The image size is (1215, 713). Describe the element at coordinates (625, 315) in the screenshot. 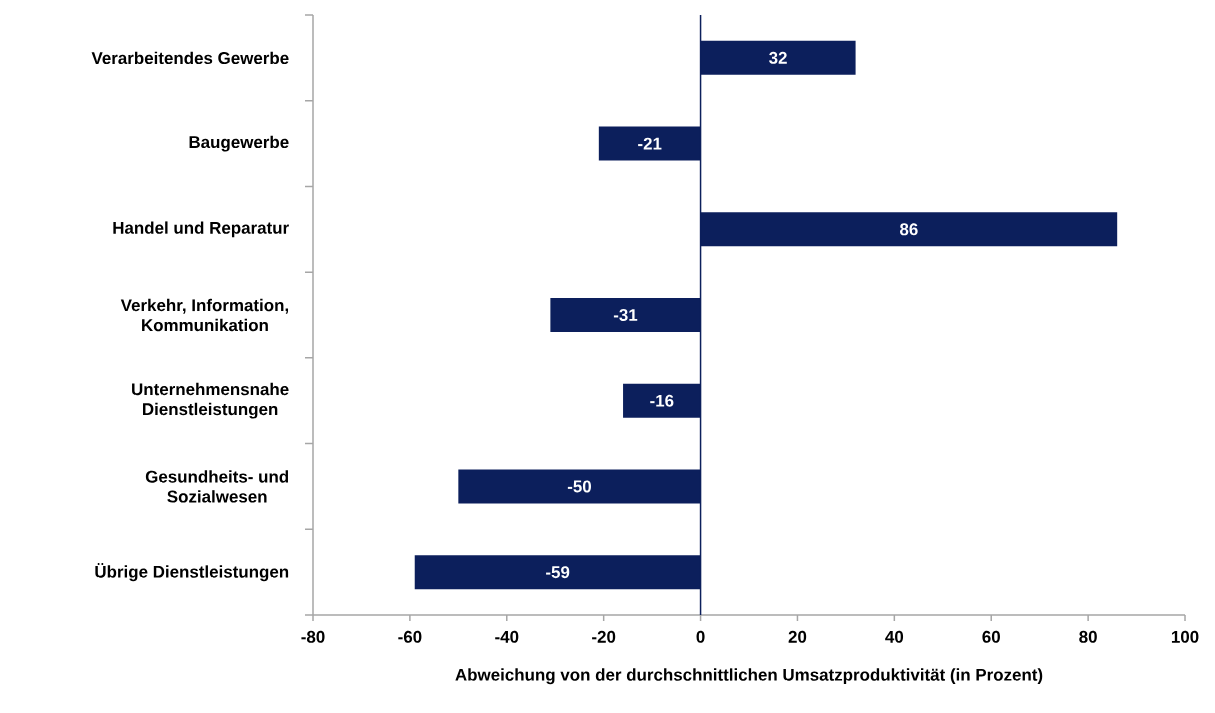

I see `data-label: -31` at that location.